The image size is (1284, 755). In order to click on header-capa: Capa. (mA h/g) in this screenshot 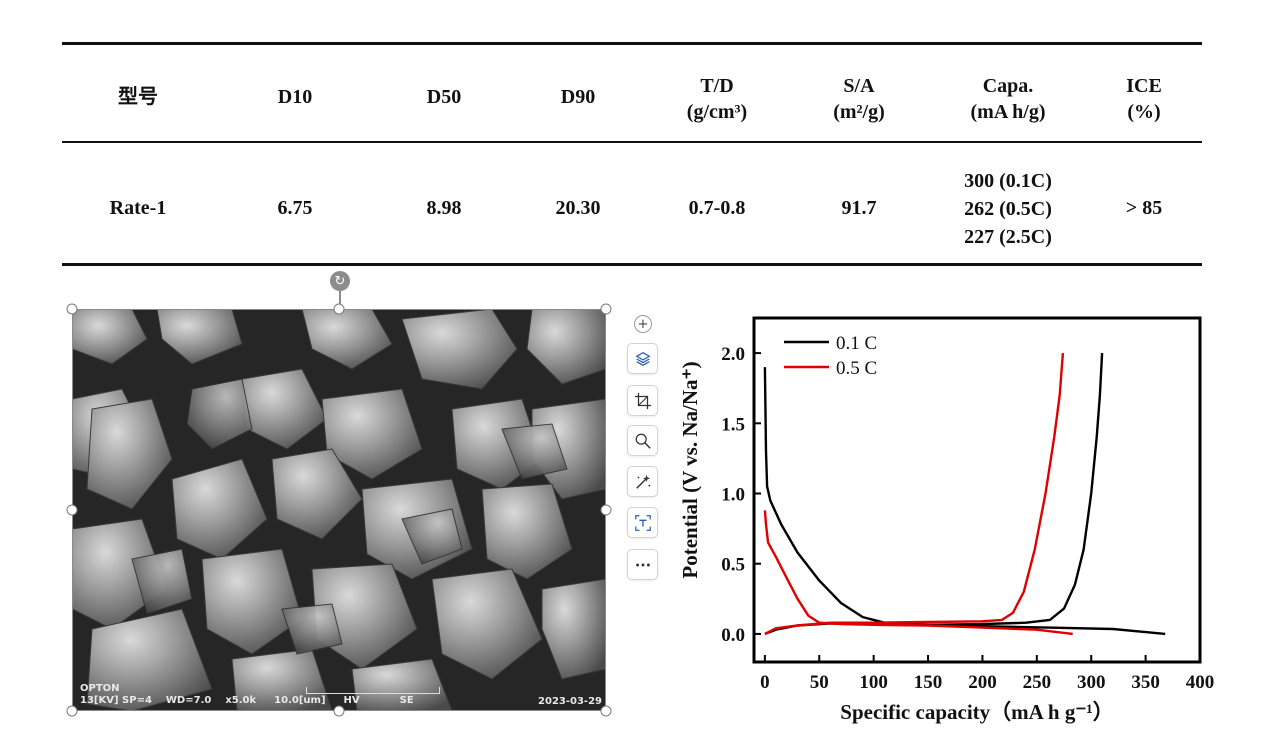, I will do `click(1008, 99)`.